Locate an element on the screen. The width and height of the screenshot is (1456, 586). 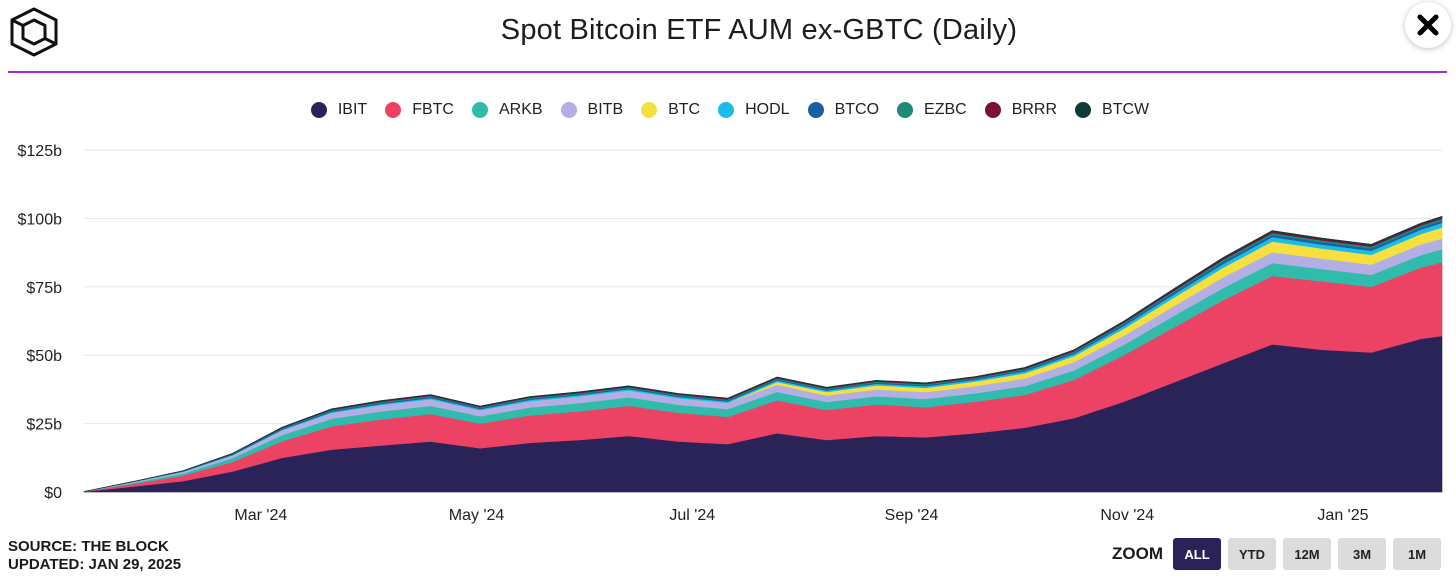
legend-item-ibit: IBIT is located at coordinates (339, 110).